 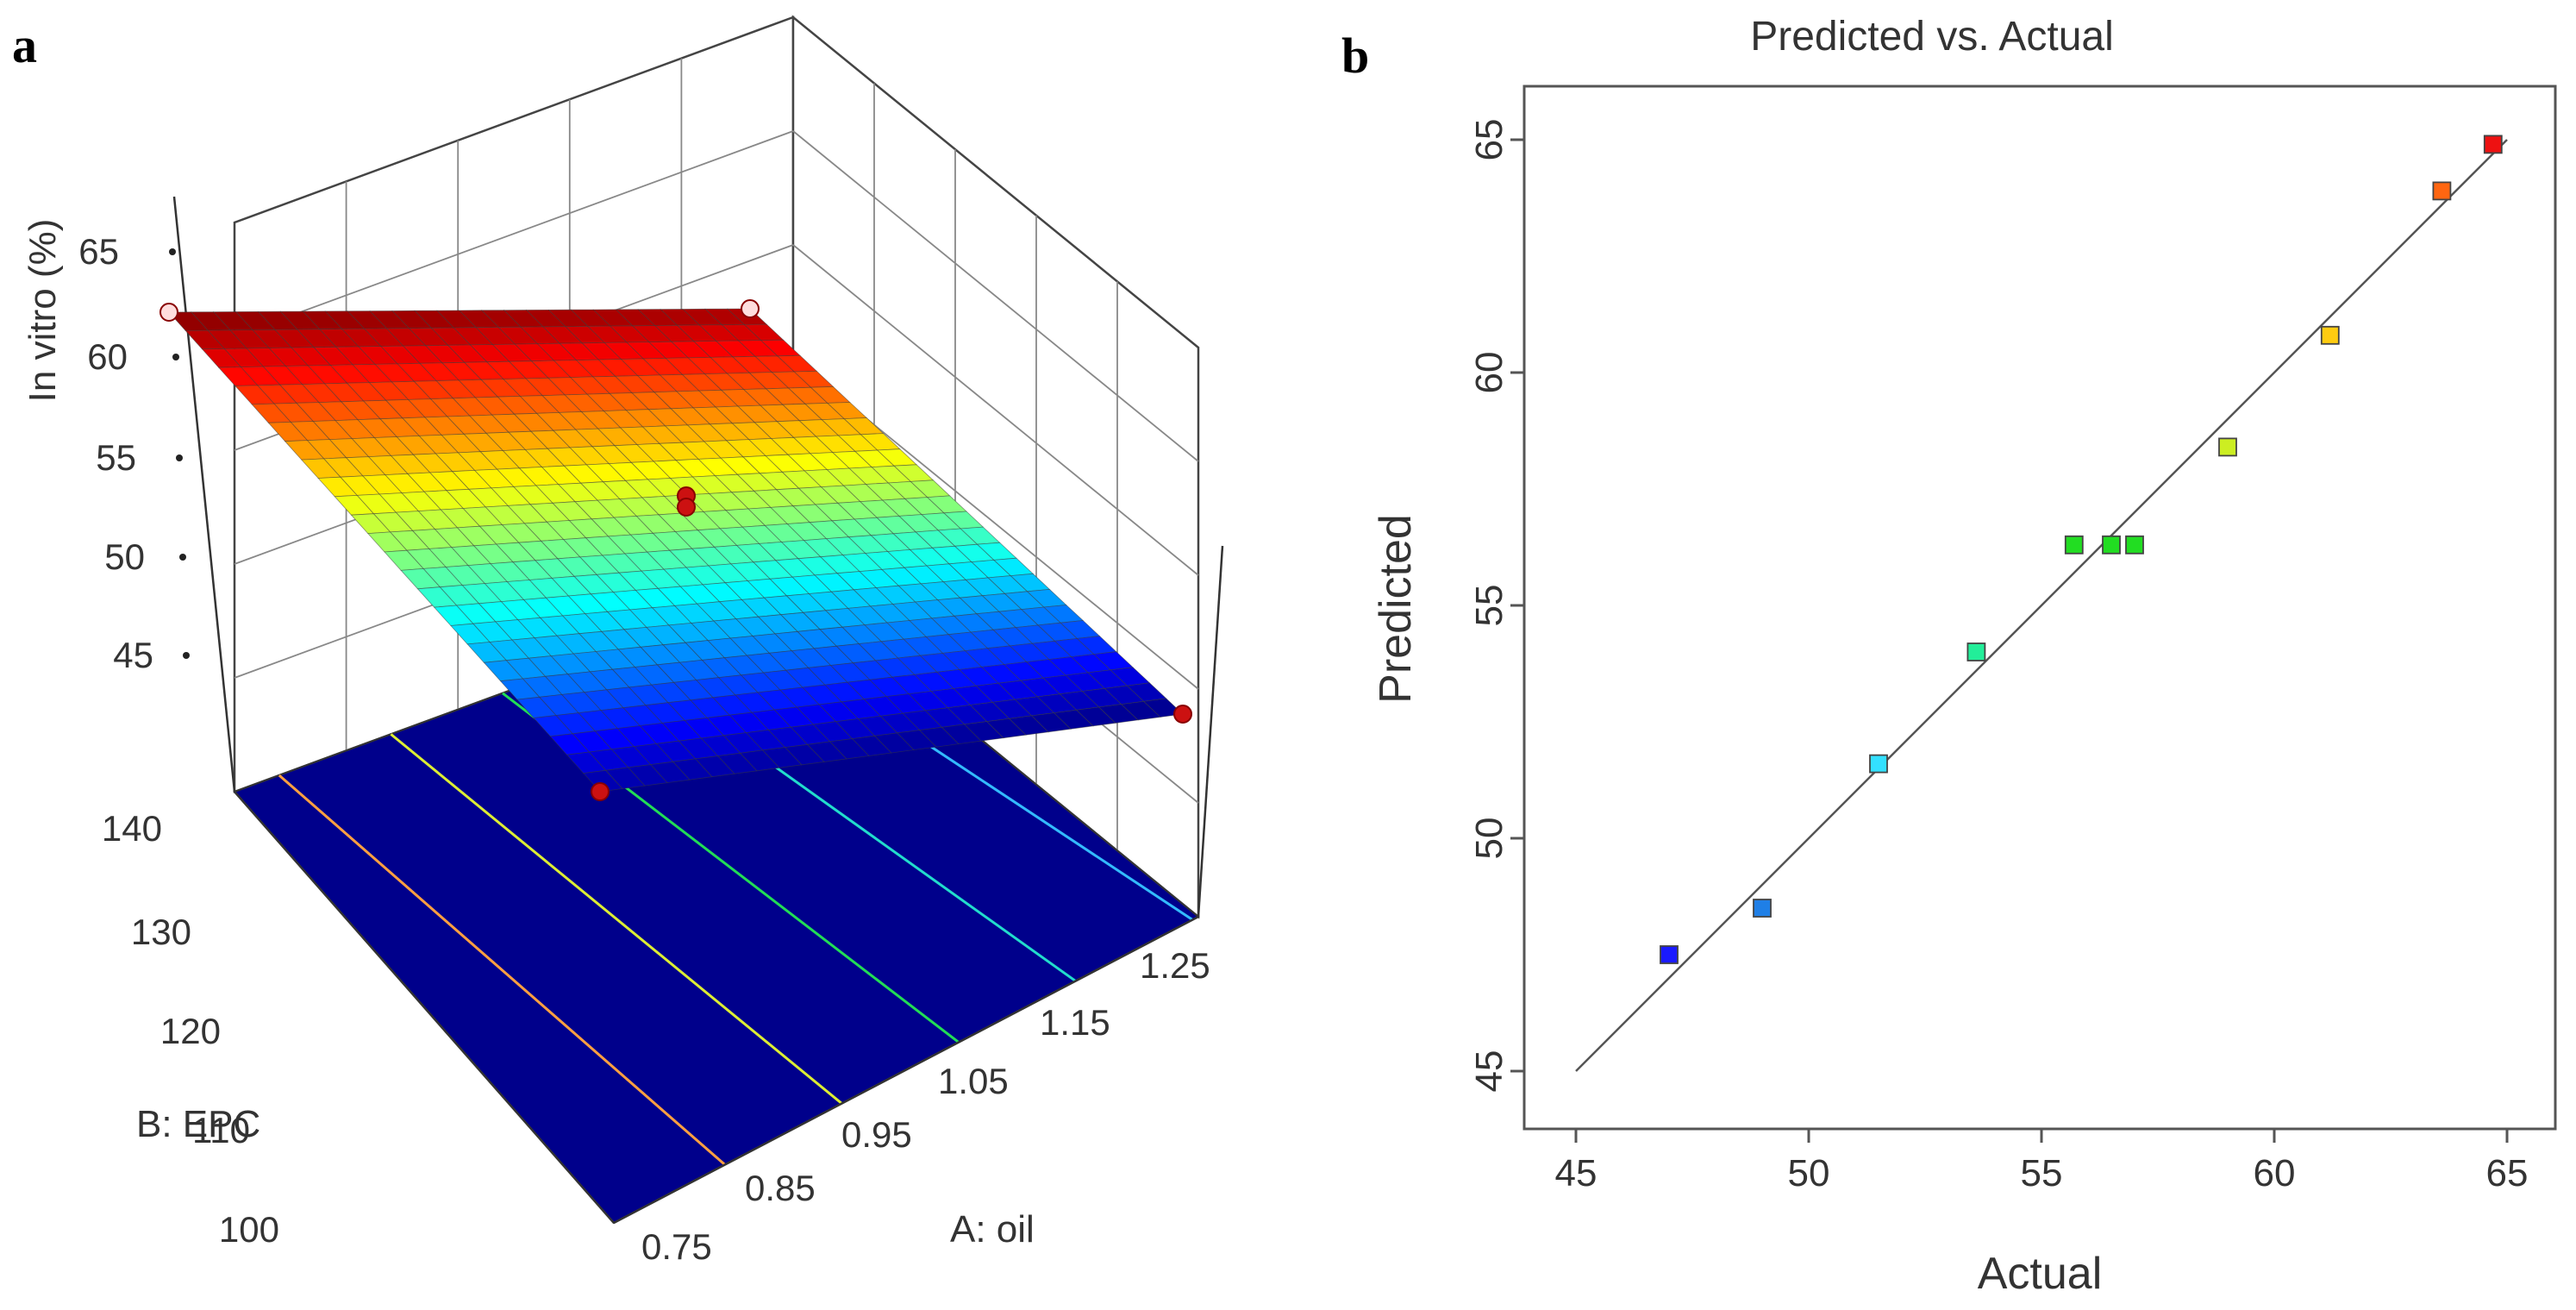 I want to click on y-tick-label: 60, so click(x=1489, y=373).